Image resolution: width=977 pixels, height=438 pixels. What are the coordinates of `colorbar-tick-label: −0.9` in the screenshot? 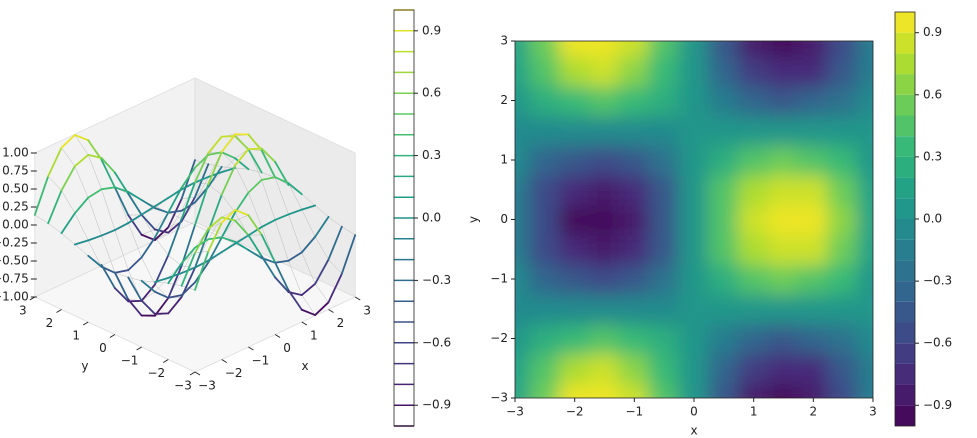 It's located at (937, 405).